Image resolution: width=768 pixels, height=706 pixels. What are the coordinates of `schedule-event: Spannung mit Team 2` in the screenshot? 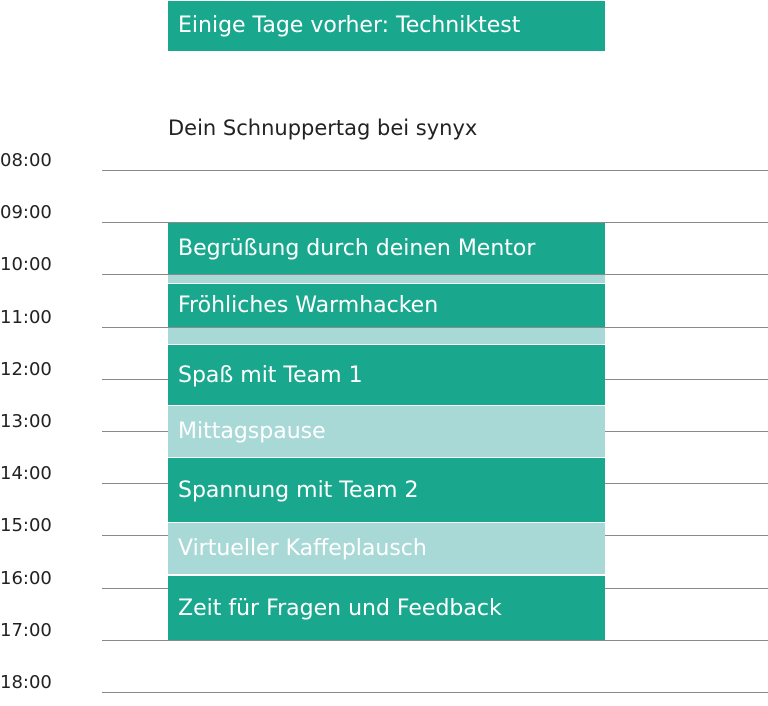 It's located at (386, 490).